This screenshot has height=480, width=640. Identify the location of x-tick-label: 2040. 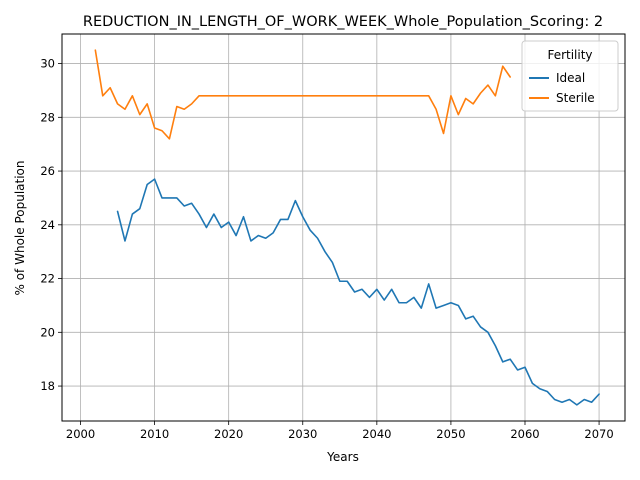
(376, 434).